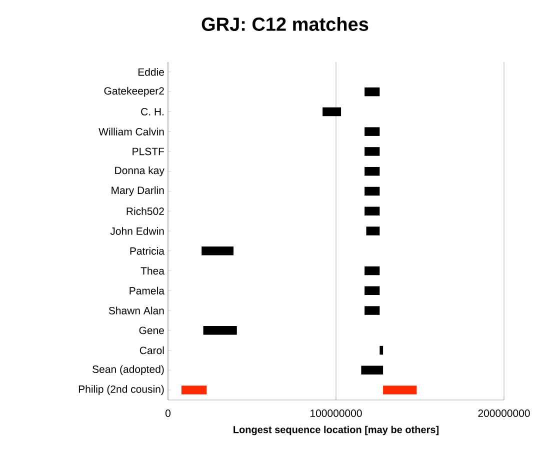 The image size is (550, 470). What do you see at coordinates (151, 72) in the screenshot?
I see `y-tick-label: Eddie` at bounding box center [151, 72].